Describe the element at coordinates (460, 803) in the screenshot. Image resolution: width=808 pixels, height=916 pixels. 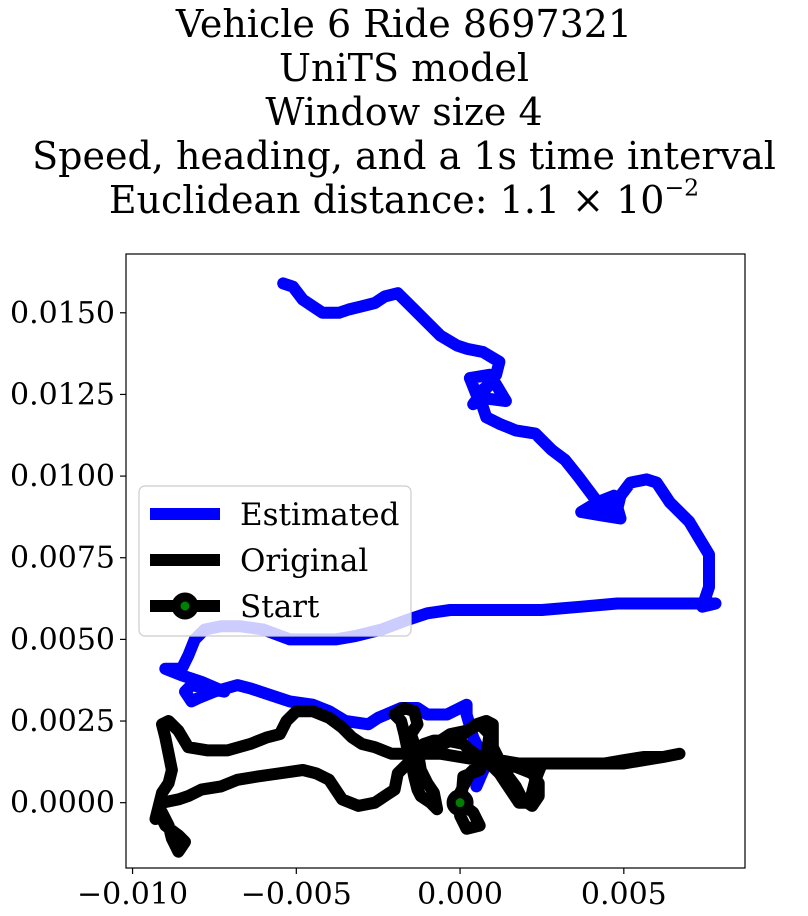
I see `start-marker` at that location.